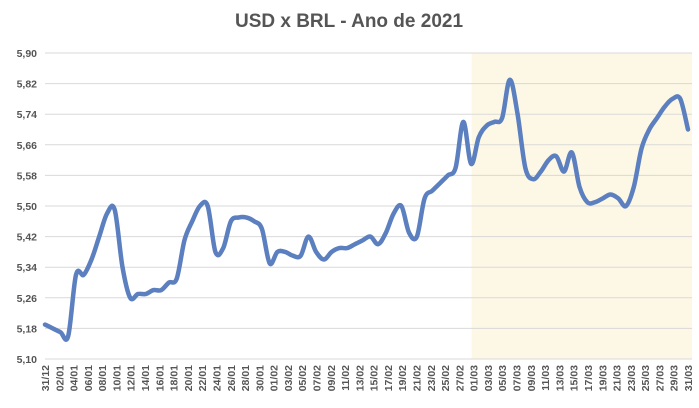  I want to click on y-tick-label: 5,18, so click(27, 329).